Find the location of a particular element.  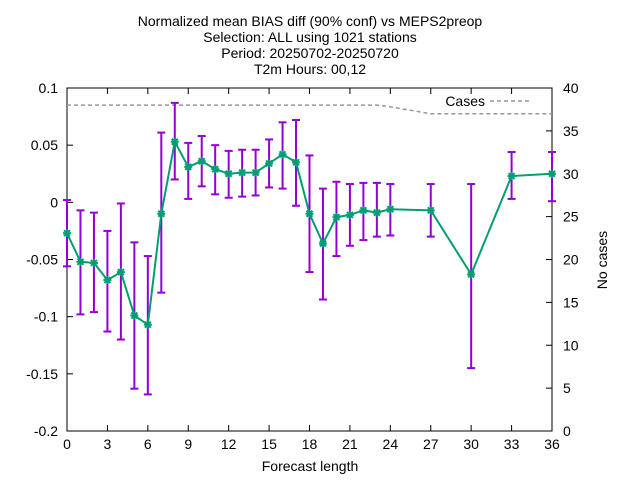

x-tick-label: 21 is located at coordinates (350, 444).